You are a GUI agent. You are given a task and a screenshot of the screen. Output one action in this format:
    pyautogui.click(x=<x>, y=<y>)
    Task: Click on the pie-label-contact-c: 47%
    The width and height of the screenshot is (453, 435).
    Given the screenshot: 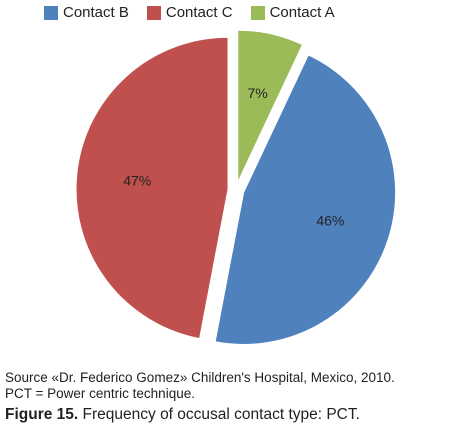 What is the action you would take?
    pyautogui.click(x=137, y=181)
    